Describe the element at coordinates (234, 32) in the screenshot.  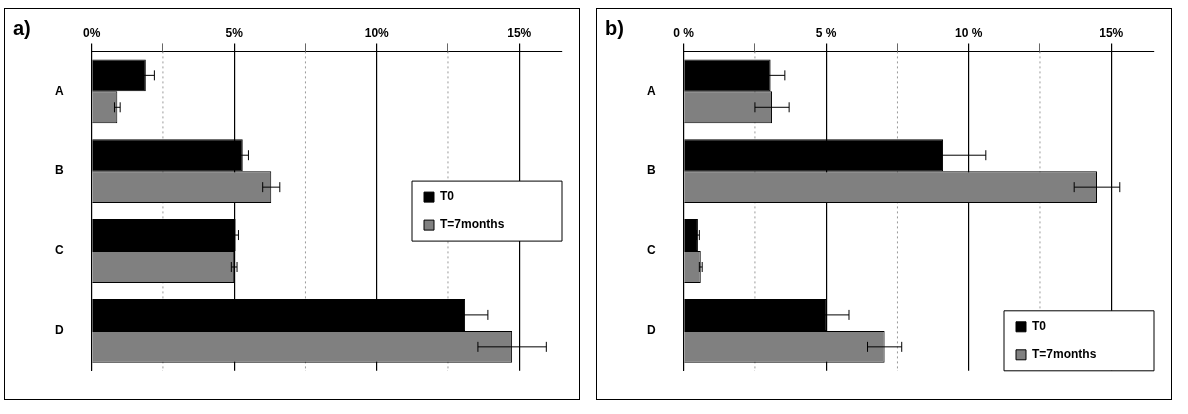
I see `x-tick-label: 5%` at that location.